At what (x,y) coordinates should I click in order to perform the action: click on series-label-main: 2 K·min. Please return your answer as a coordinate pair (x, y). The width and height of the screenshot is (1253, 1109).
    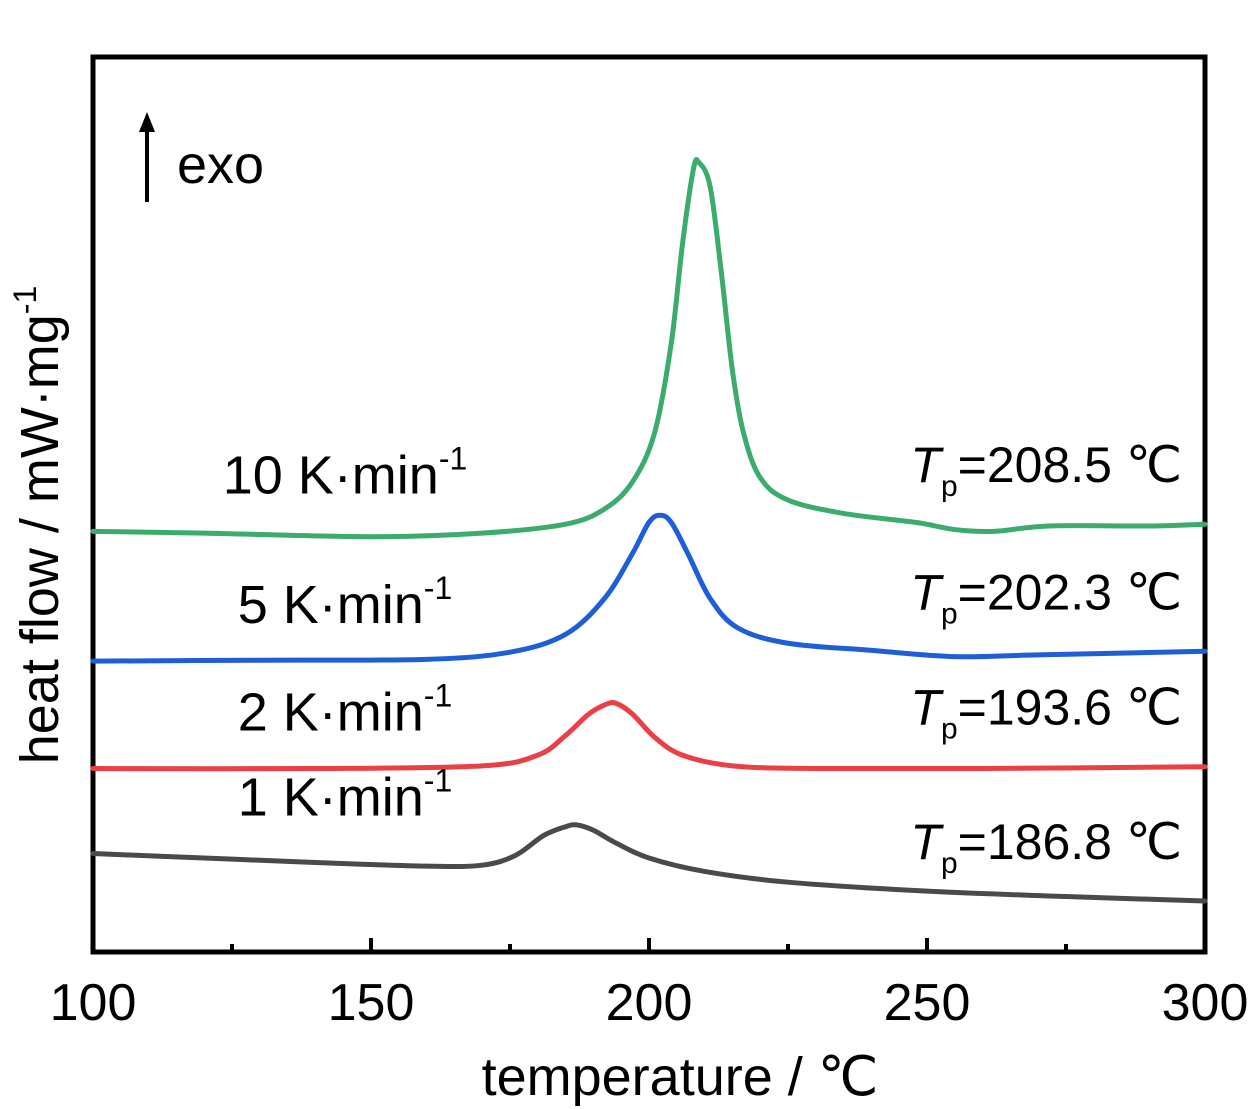
    Looking at the image, I should click on (331, 713).